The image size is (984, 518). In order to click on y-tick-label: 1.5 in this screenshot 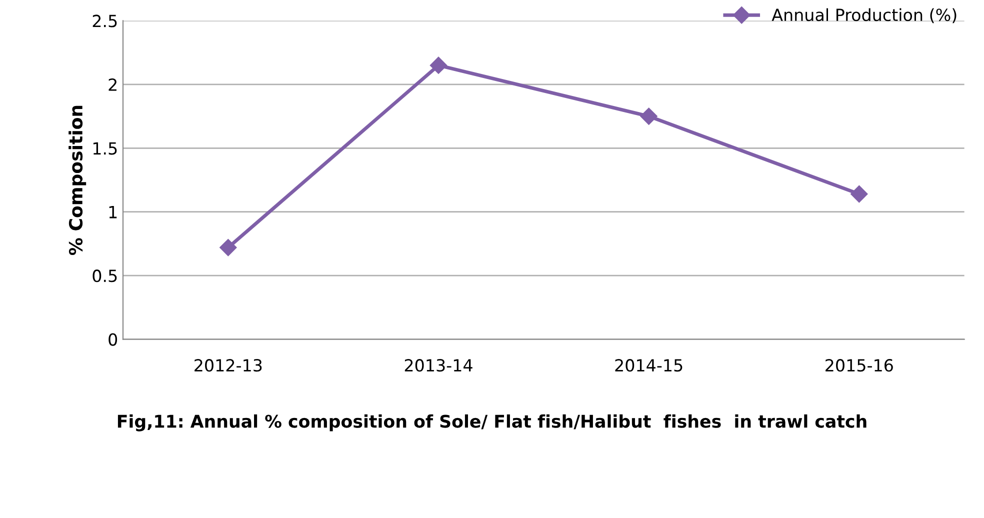, I will do `click(105, 148)`.